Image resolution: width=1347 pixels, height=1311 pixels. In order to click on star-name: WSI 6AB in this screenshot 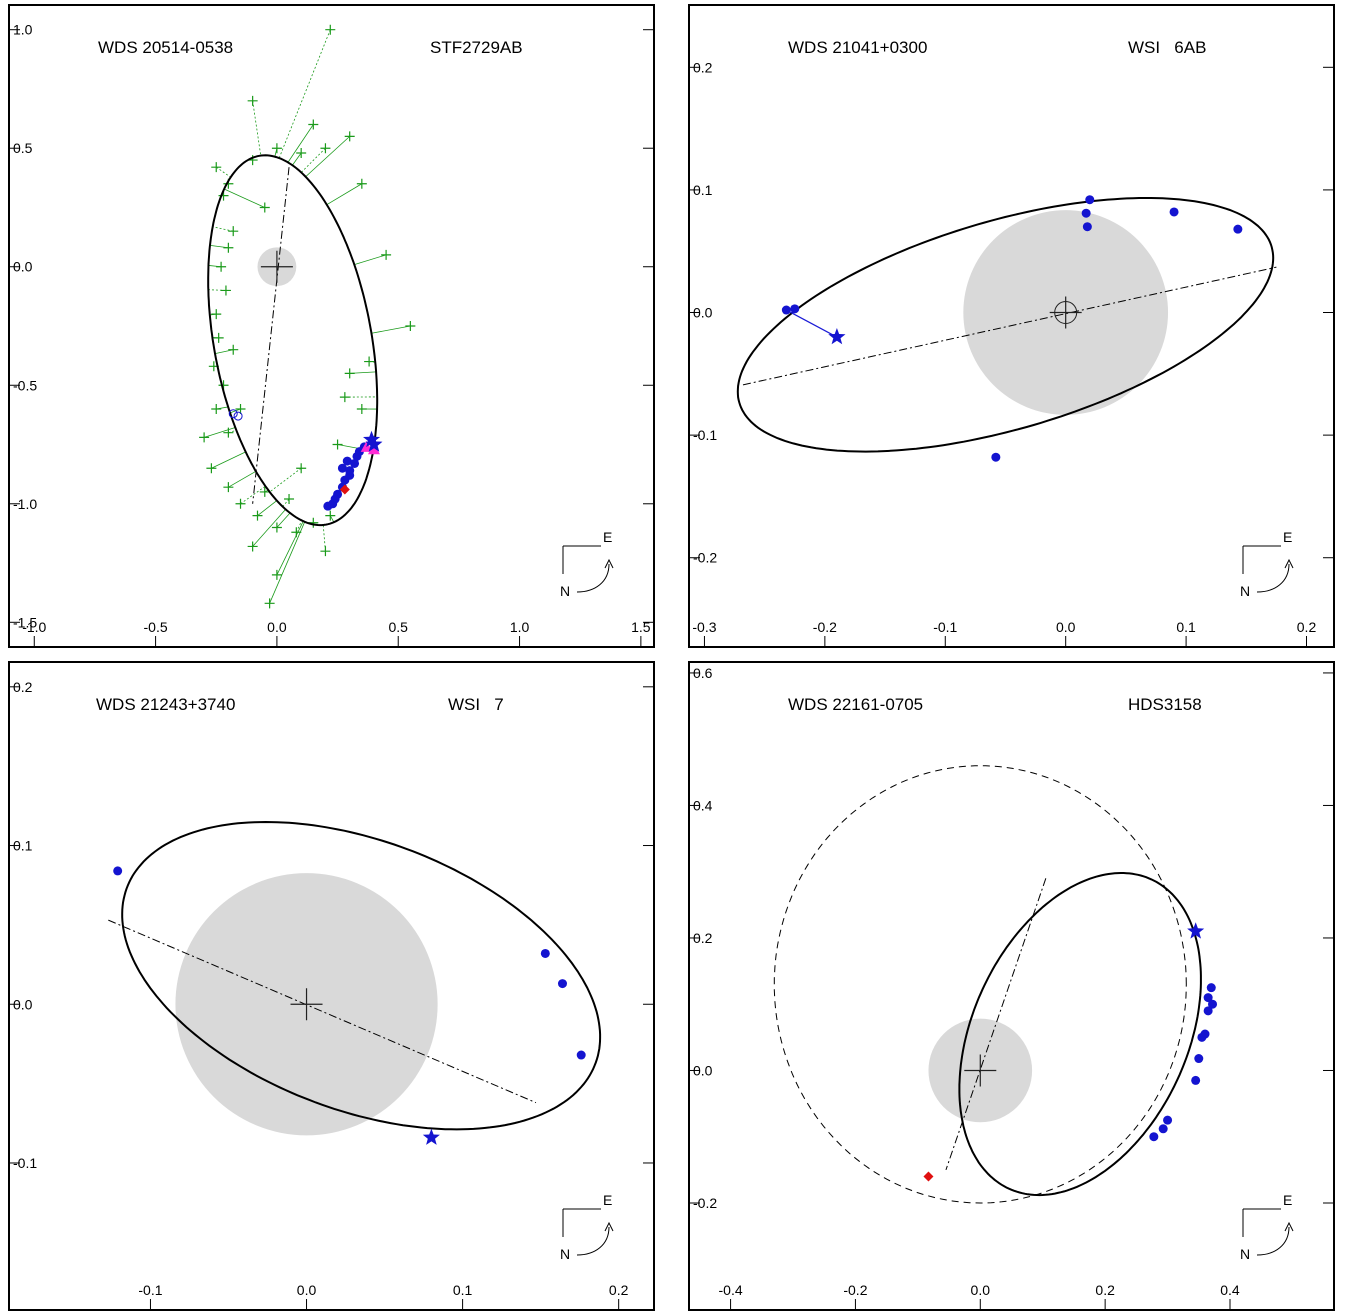, I will do `click(1167, 48)`.